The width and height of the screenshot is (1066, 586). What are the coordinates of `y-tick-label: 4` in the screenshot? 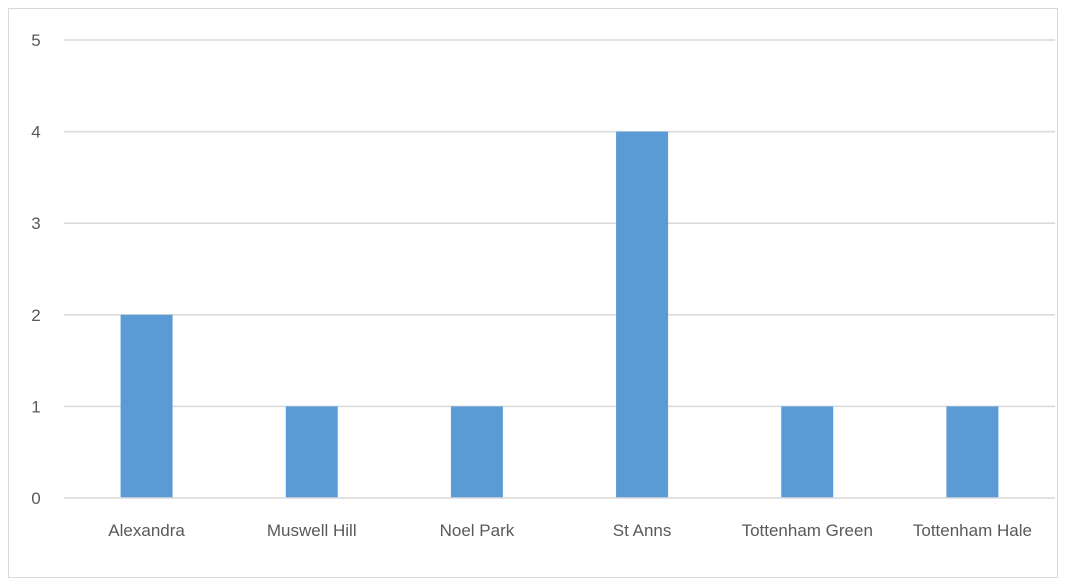 It's located at (35, 132).